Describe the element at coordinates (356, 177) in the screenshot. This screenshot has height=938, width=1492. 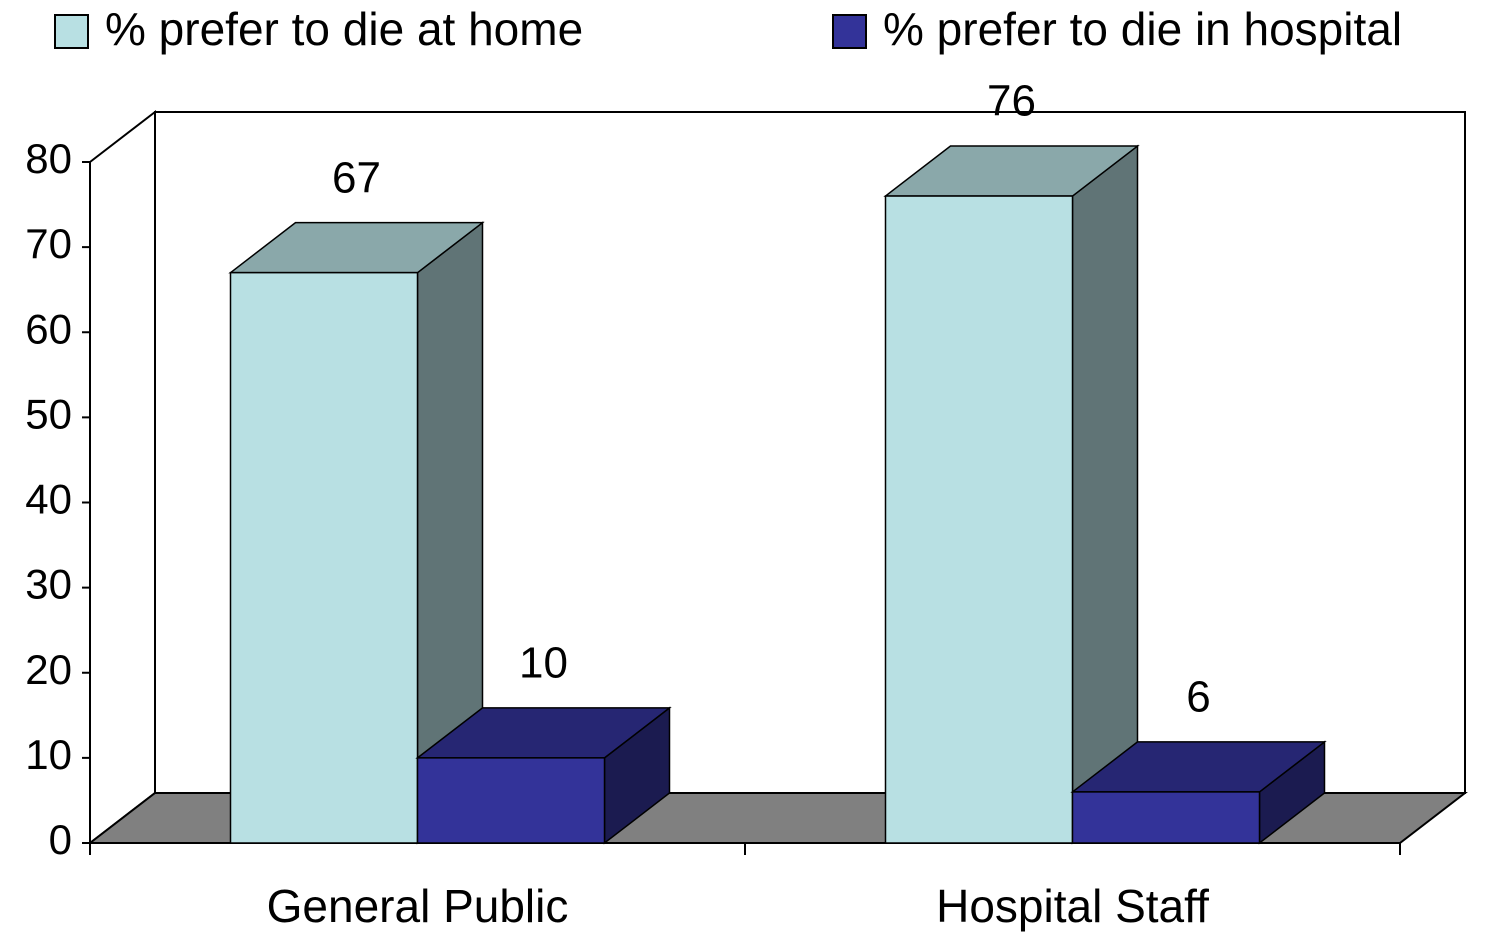
I see `value-label: 67` at that location.